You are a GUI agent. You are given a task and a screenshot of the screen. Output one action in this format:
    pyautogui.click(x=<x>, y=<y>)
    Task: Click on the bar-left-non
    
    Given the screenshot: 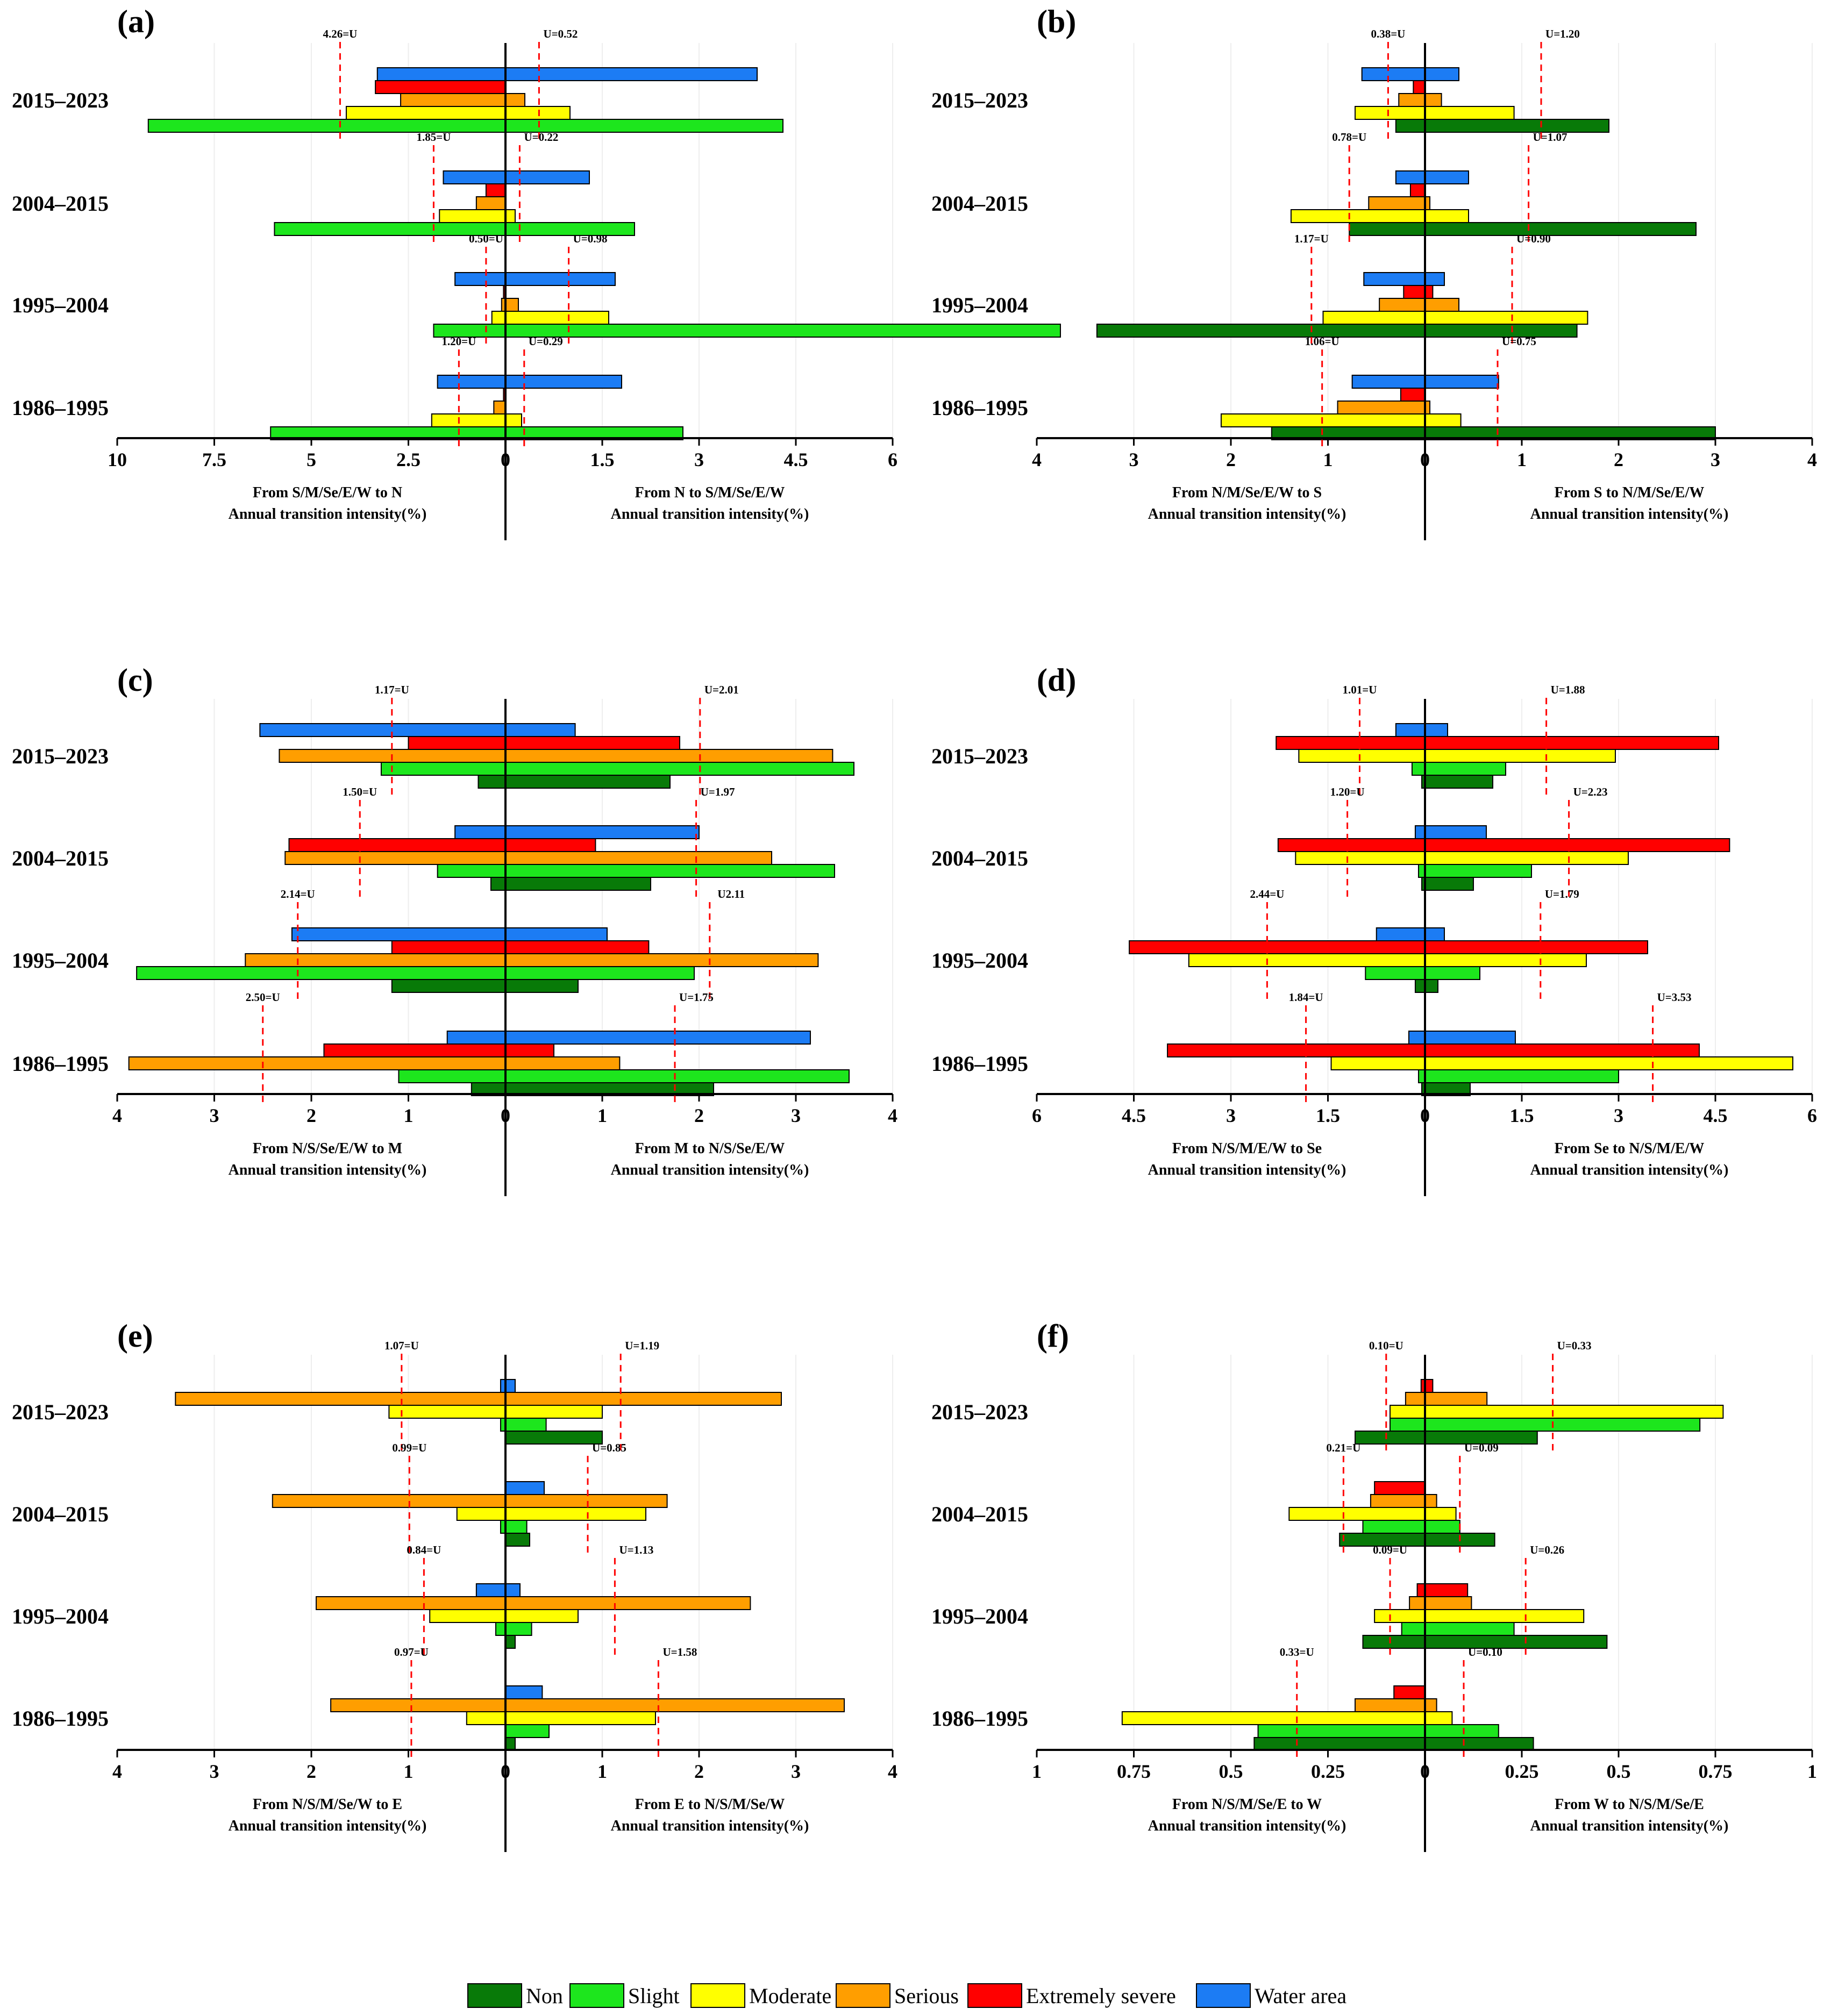 What is the action you would take?
    pyautogui.click(x=448, y=986)
    